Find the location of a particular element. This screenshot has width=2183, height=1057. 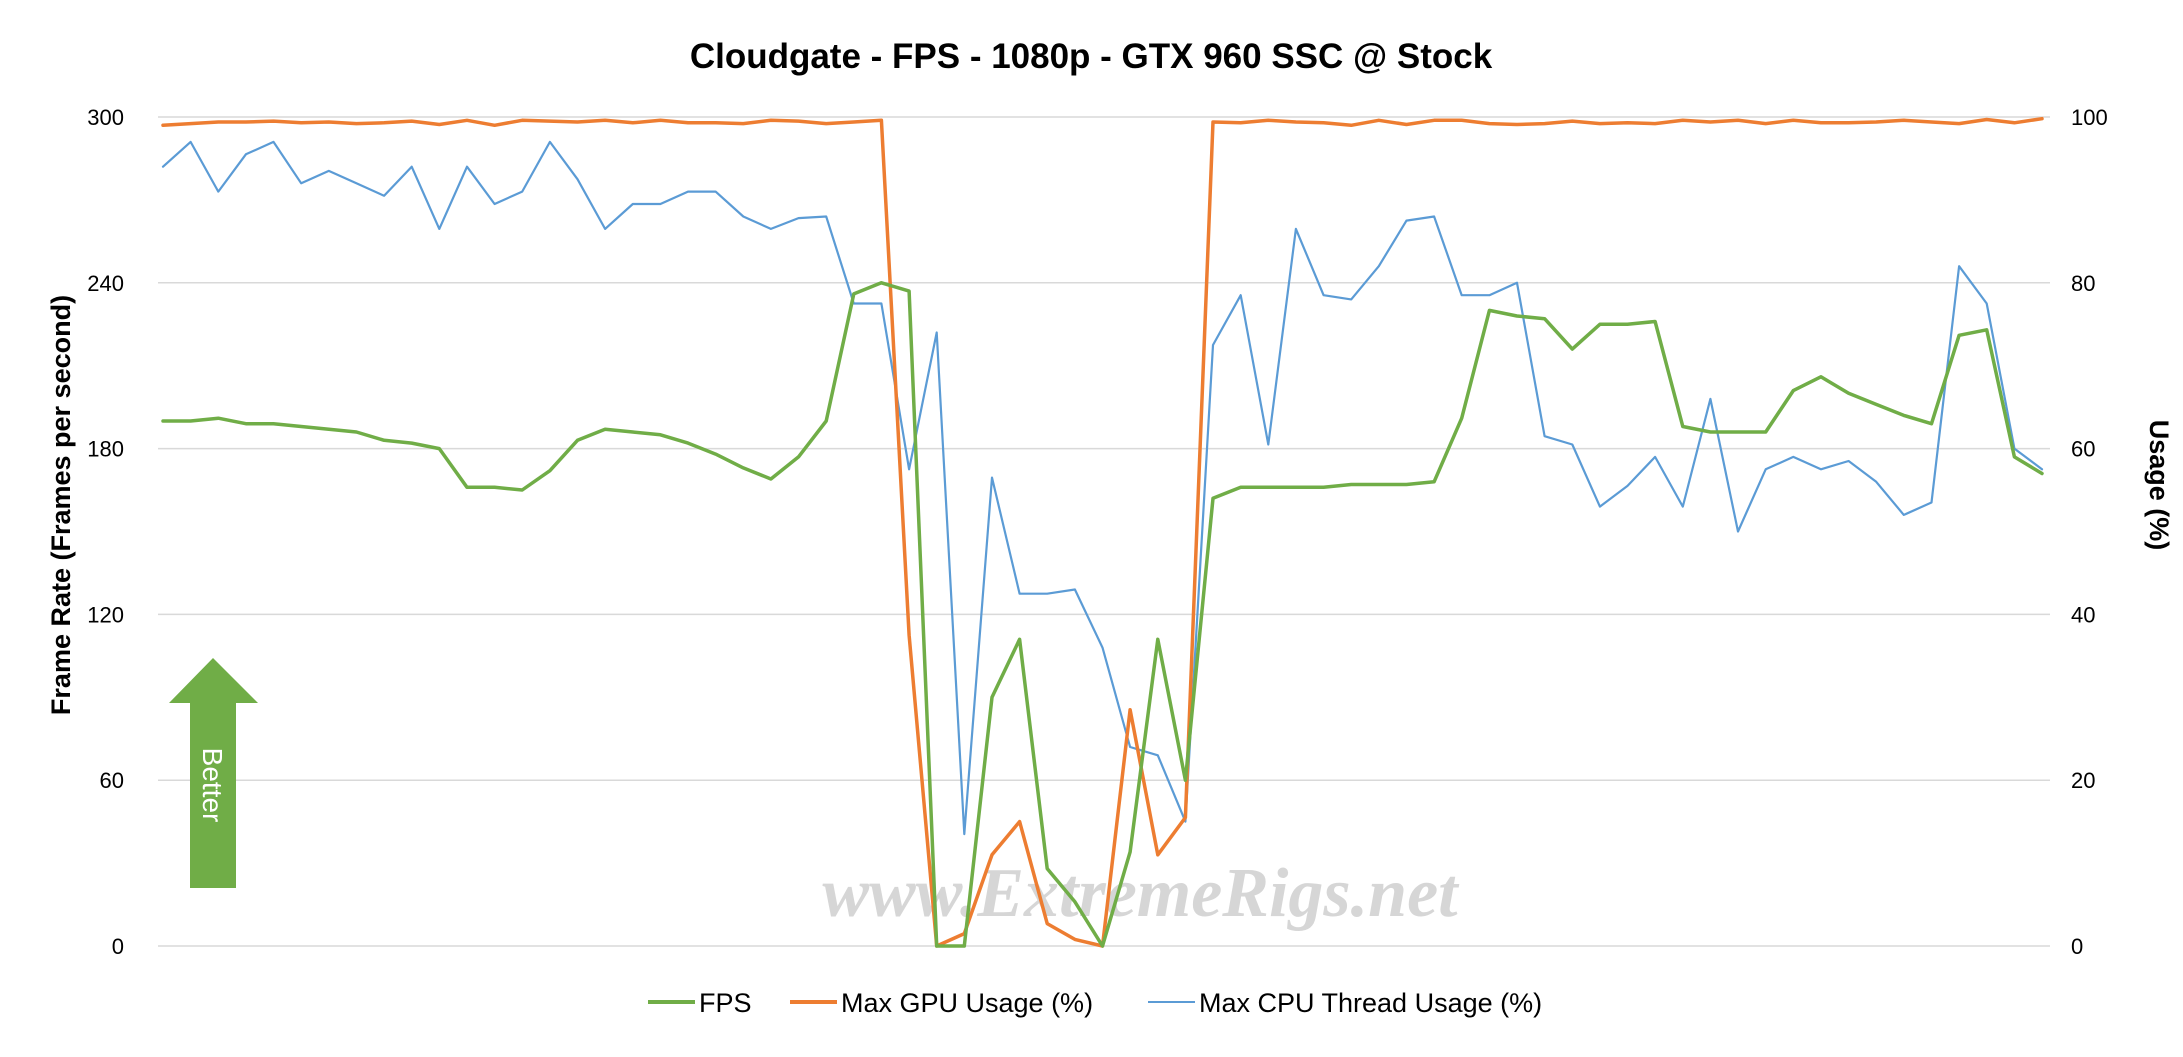

y-axis-title: Frame Rate (Frames per second) is located at coordinates (61, 505).